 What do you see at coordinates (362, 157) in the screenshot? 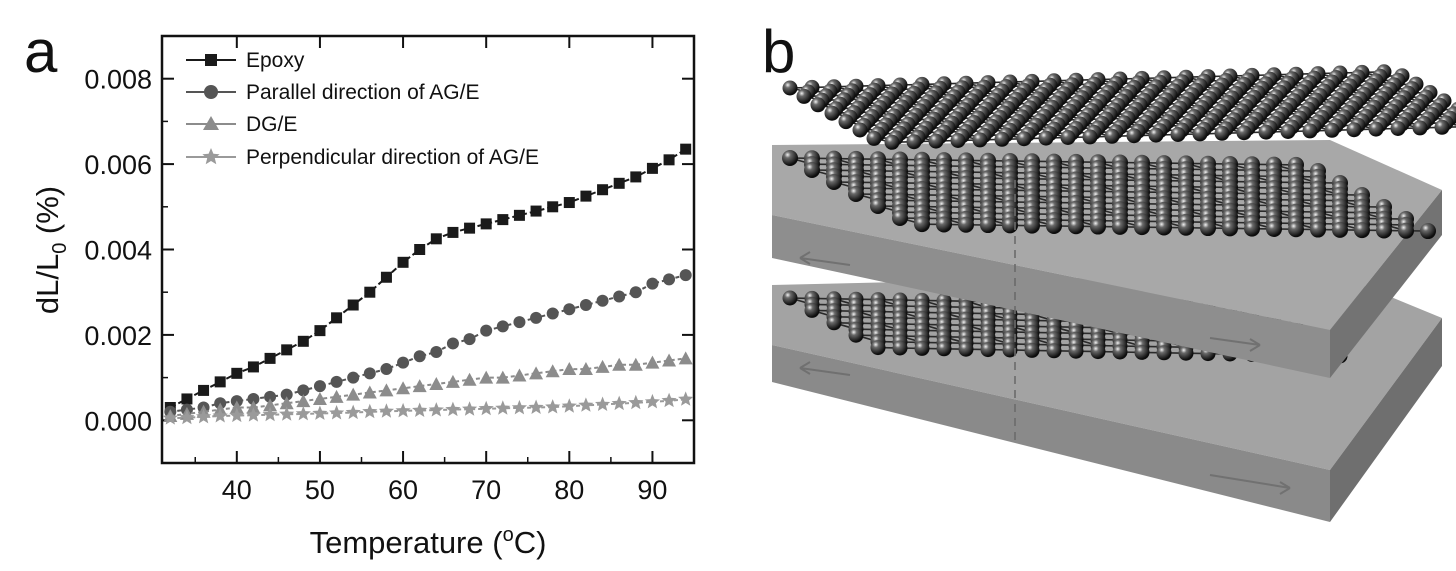
I see `legend-item-perpendicular: Perpendicular direction of AG/E` at bounding box center [362, 157].